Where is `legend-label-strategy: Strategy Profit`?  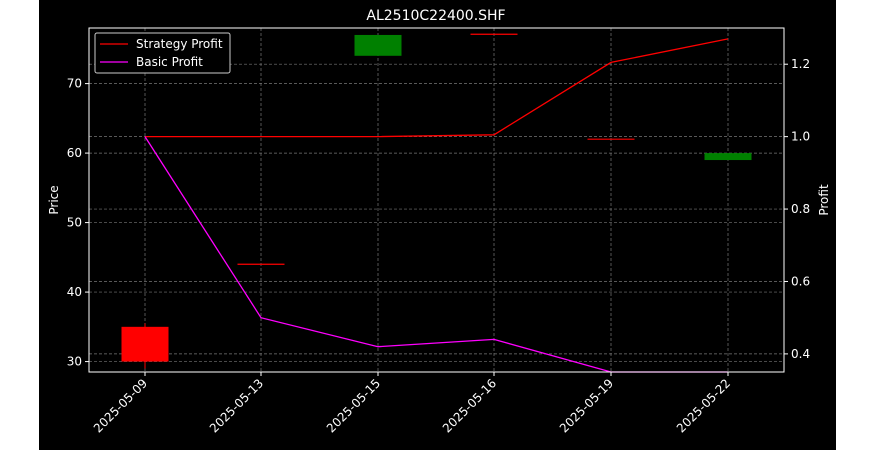
legend-label-strategy: Strategy Profit is located at coordinates (179, 44).